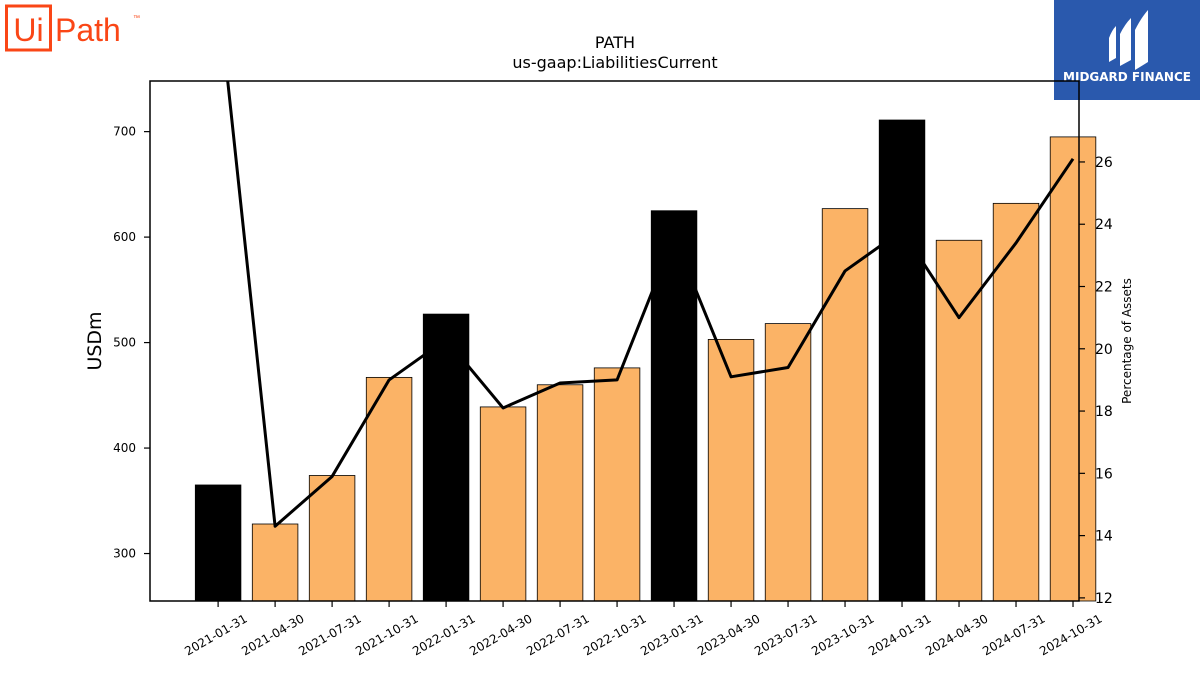 The image size is (1200, 675). Describe the element at coordinates (500, 634) in the screenshot. I see `x-tick-label: 2022-04-30` at that location.